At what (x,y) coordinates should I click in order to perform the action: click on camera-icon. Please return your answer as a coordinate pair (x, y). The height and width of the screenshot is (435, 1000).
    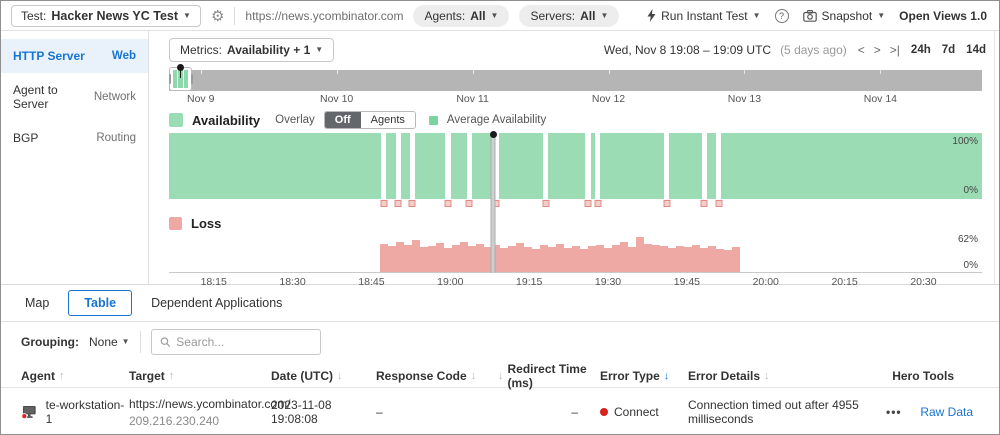
    Looking at the image, I should click on (809, 15).